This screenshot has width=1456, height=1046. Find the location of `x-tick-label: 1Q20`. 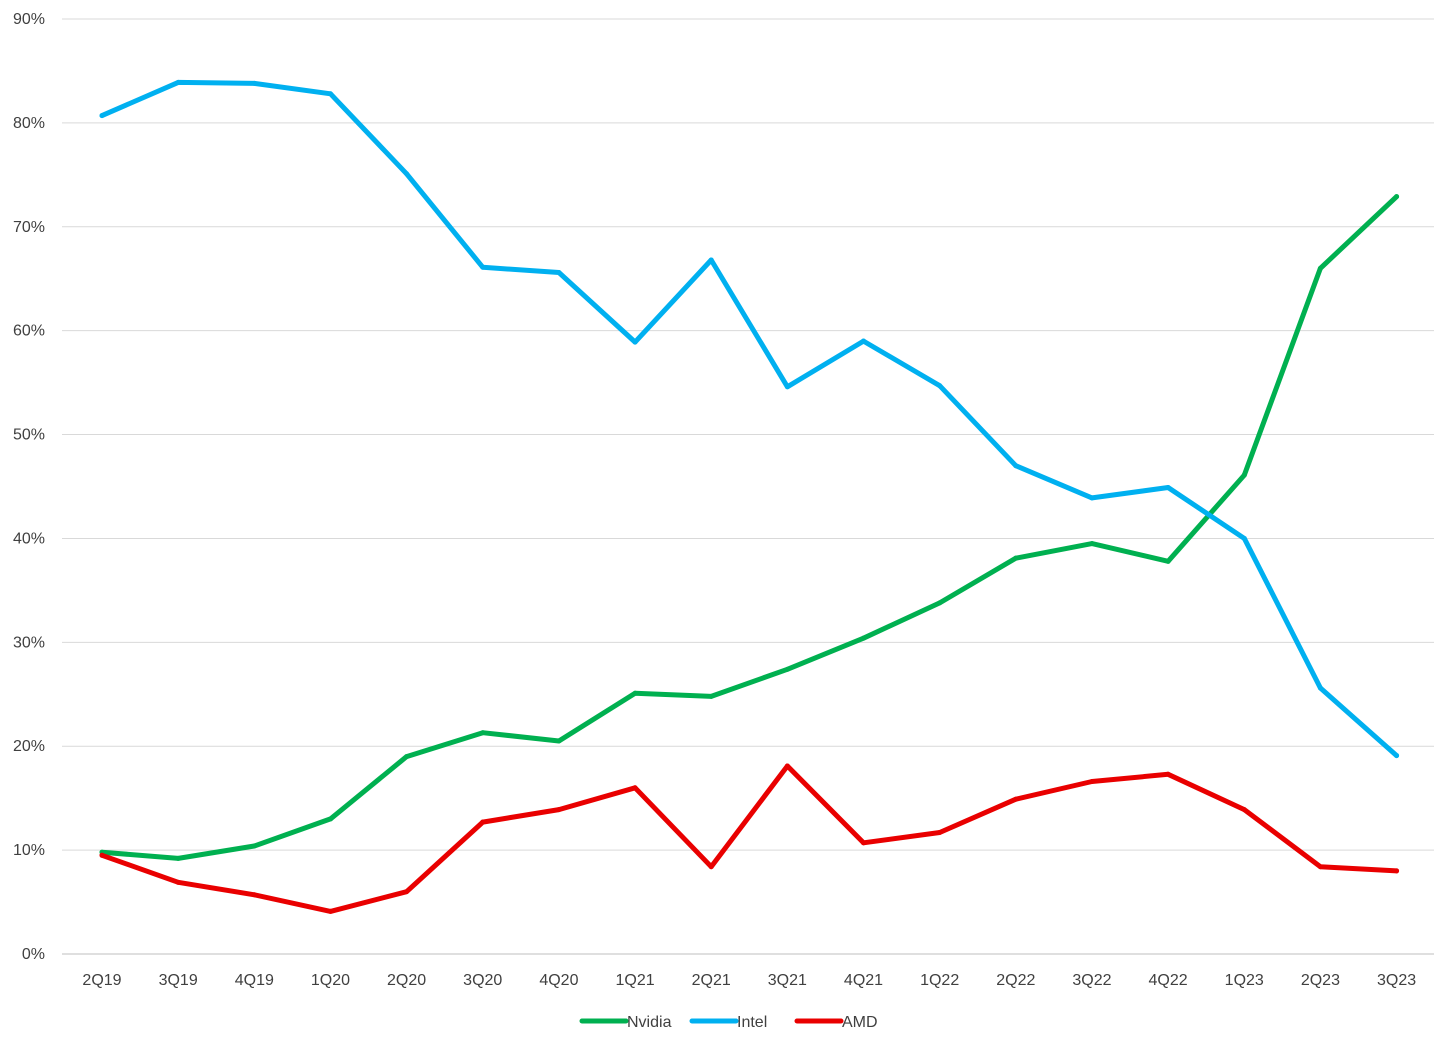

x-tick-label: 1Q20 is located at coordinates (330, 980).